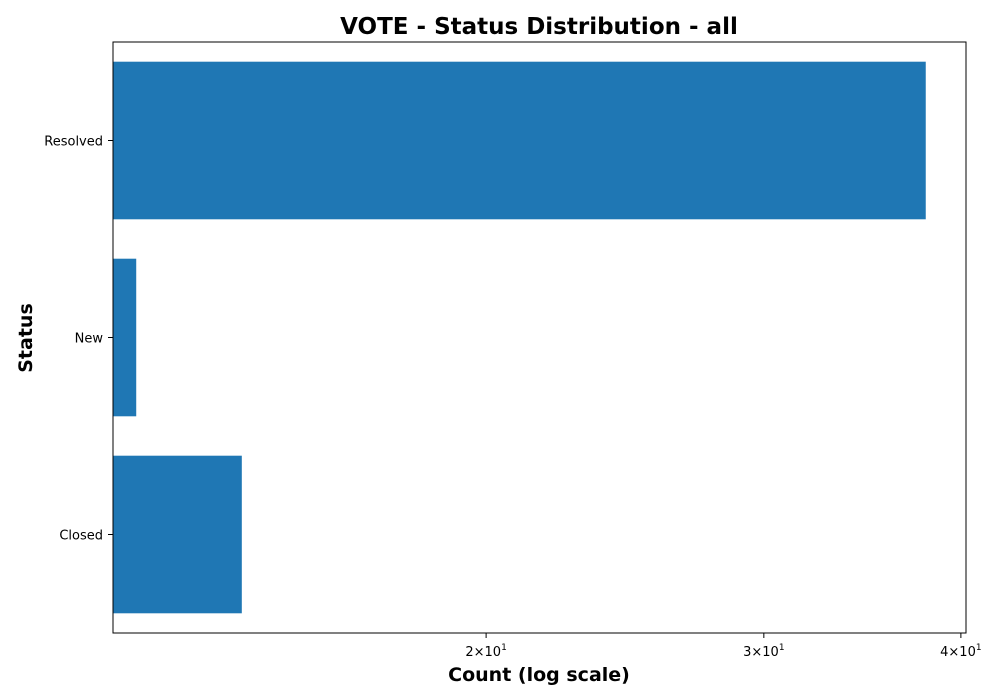 The image size is (1000, 700). Describe the element at coordinates (763, 651) in the screenshot. I see `x-tick-label-30: 3×101` at that location.